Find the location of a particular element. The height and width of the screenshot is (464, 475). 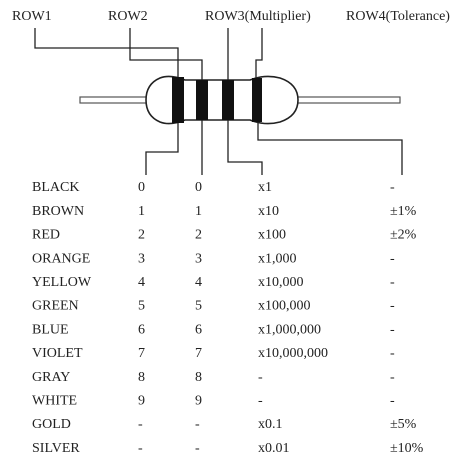

digit-2: 2 is located at coordinates (198, 235).